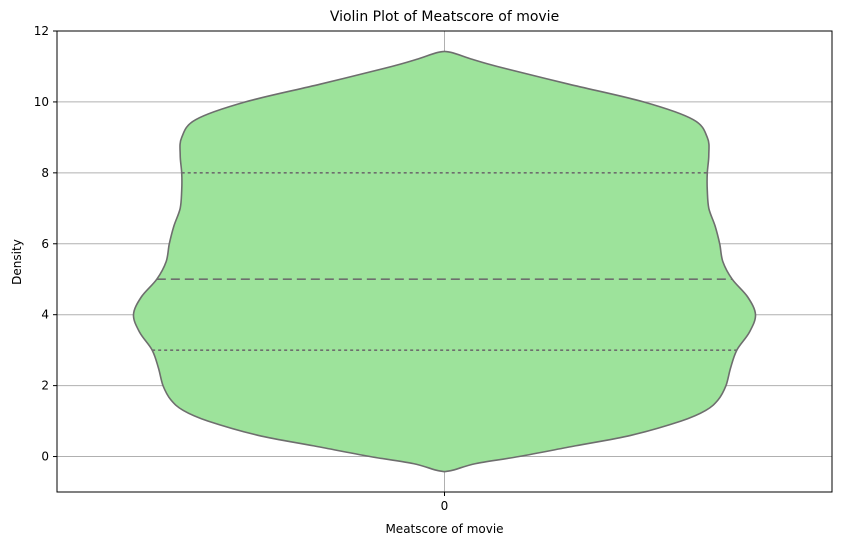  I want to click on y-axis-ticks: 0 2 4 6 8 10 12, so click(45, 244).